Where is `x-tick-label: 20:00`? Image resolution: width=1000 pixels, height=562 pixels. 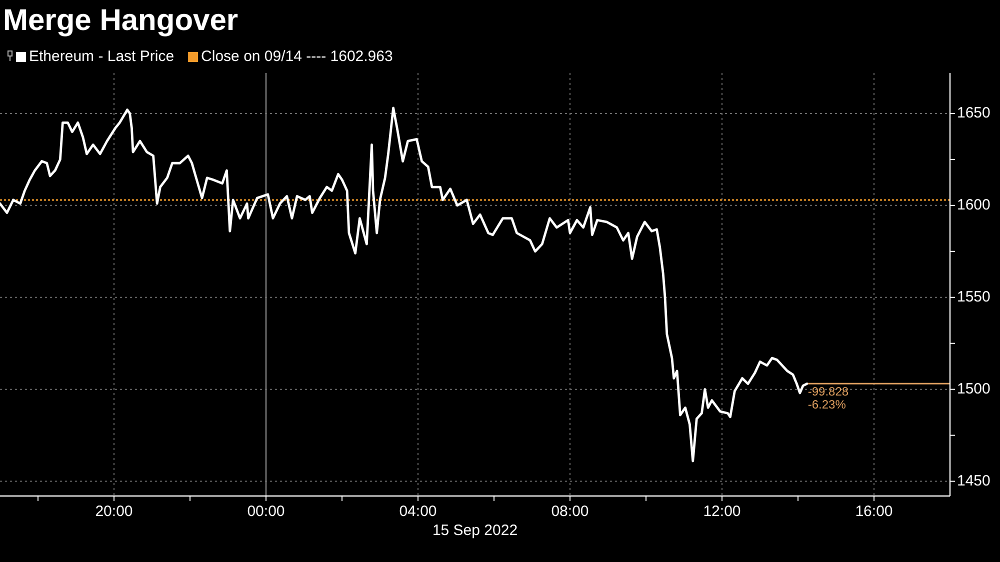
x-tick-label: 20:00 is located at coordinates (114, 511).